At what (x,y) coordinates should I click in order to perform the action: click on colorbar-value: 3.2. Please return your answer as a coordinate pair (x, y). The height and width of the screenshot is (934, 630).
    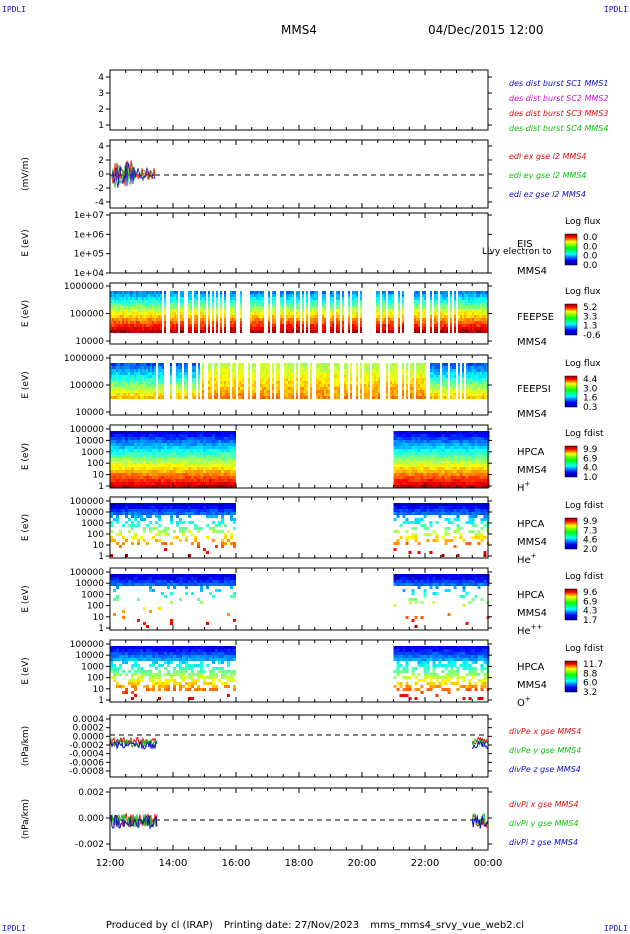
    Looking at the image, I should click on (590, 693).